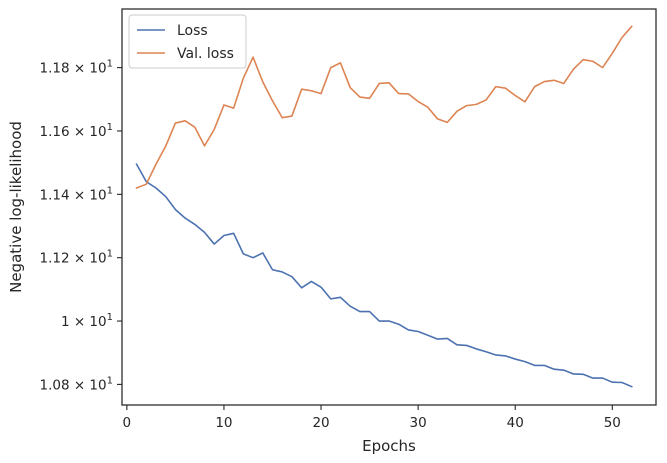 This screenshot has height=463, width=667. I want to click on x-tick-label: 20, so click(320, 423).